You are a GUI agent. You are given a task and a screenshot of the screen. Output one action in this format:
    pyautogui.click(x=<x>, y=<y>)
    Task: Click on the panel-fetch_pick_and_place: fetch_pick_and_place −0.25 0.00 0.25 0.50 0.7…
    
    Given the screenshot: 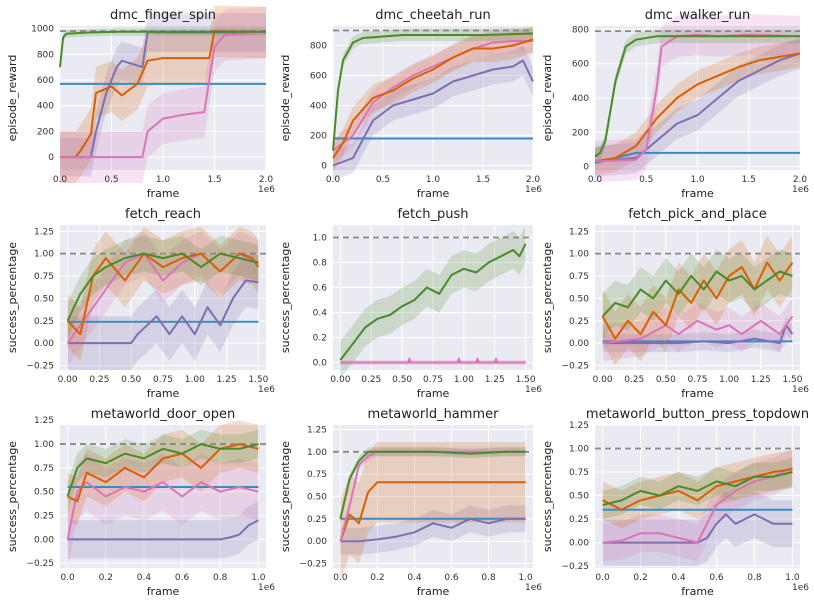 What is the action you would take?
    pyautogui.click(x=675, y=303)
    